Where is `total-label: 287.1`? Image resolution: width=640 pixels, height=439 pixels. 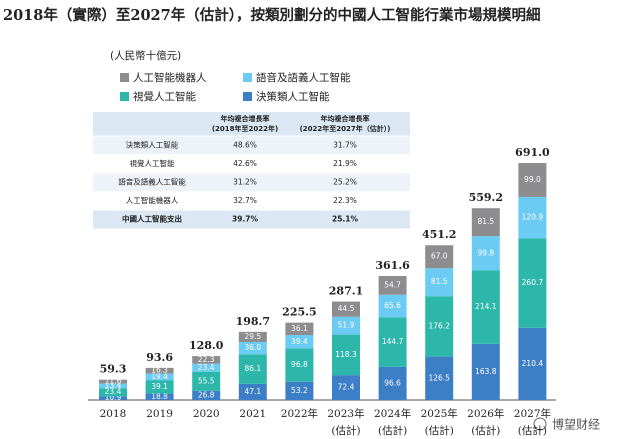 total-label: 287.1 is located at coordinates (346, 291).